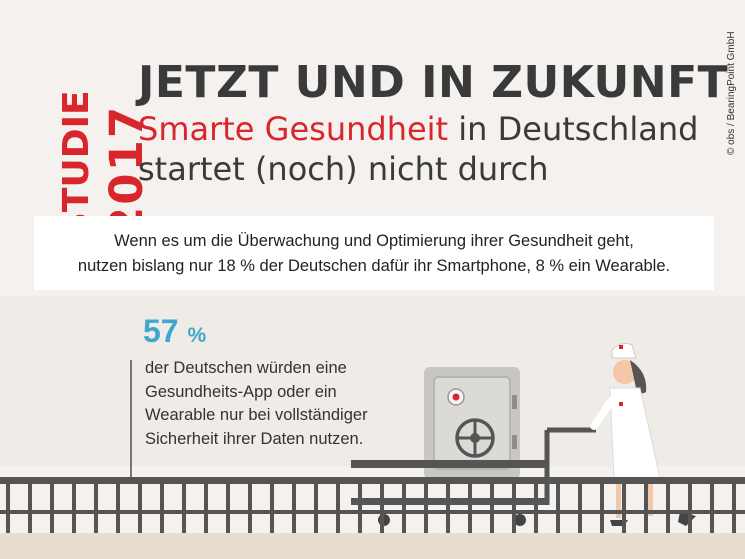 The height and width of the screenshot is (559, 745). Describe the element at coordinates (241, 391) in the screenshot. I see `stat-line: Gesundheits-App oder ein` at that location.